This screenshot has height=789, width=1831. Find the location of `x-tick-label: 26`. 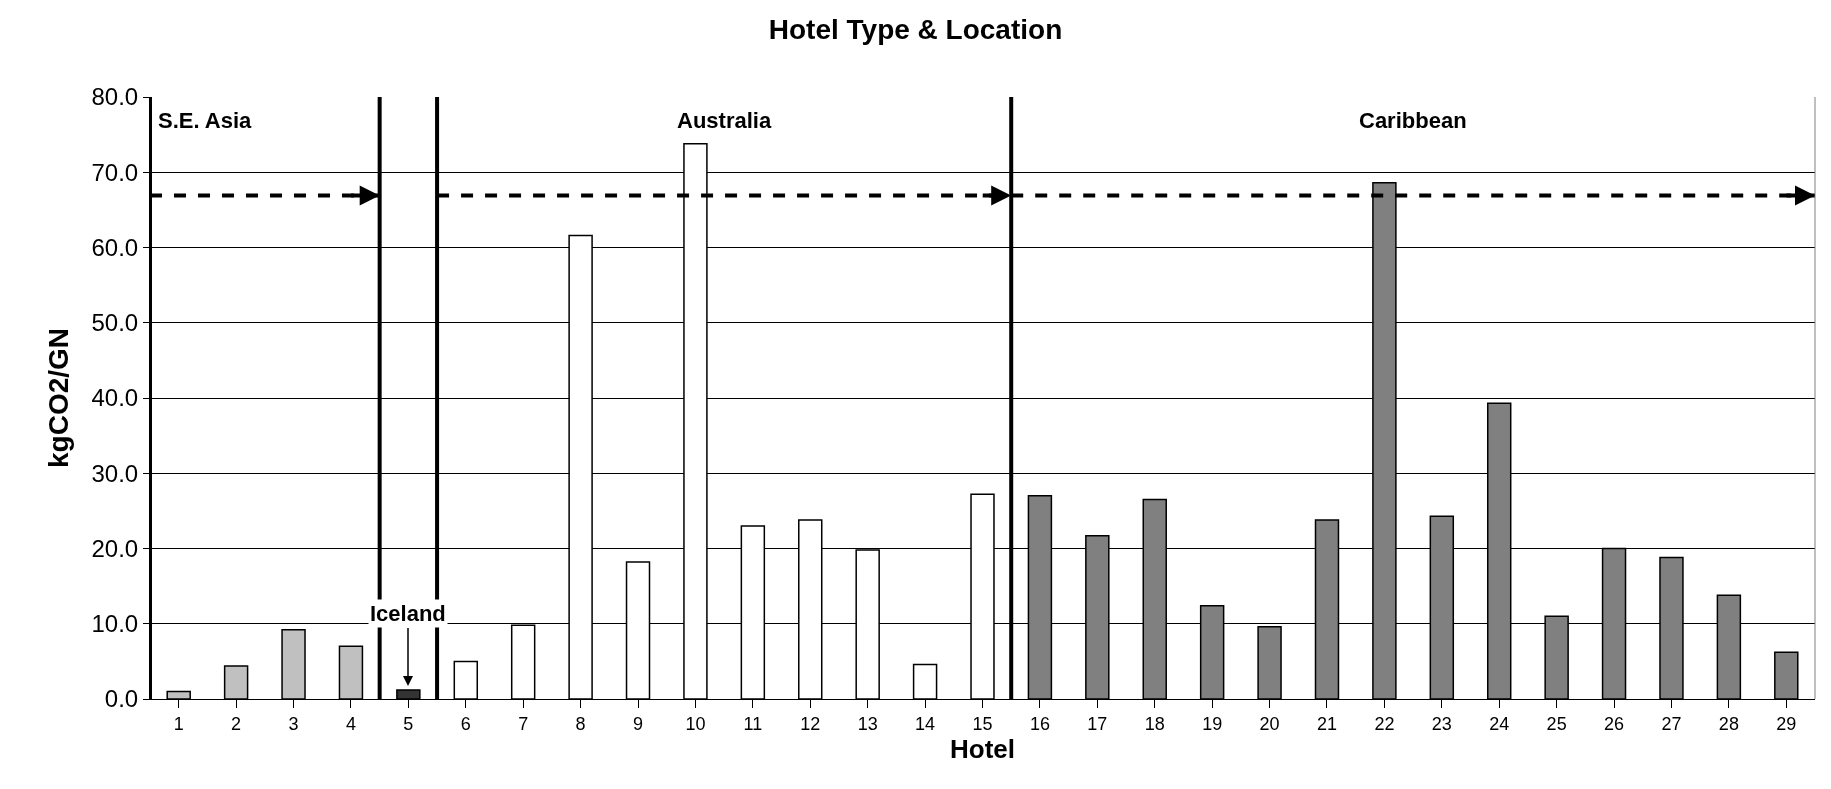

x-tick-label: 26 is located at coordinates (1614, 723).